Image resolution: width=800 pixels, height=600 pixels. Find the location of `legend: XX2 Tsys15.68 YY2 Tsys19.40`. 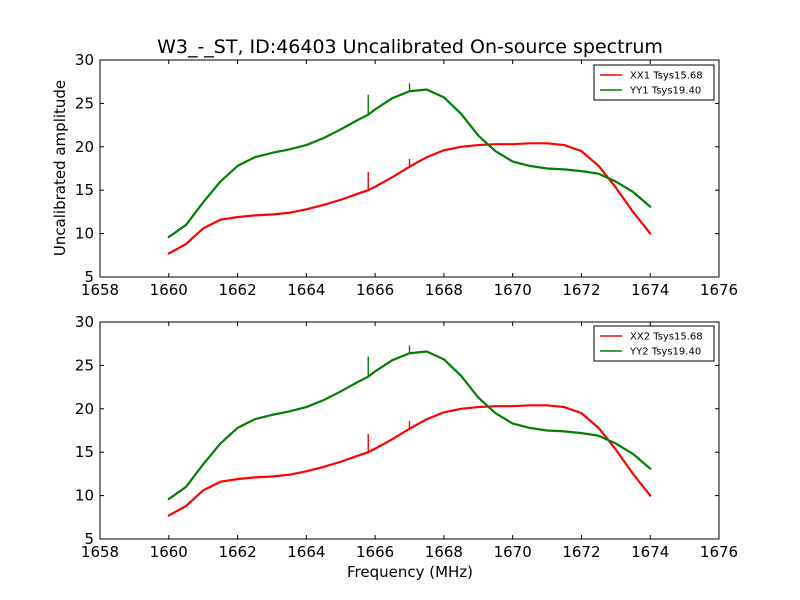

legend: XX2 Tsys15.68 YY2 Tsys19.40 is located at coordinates (654, 343).